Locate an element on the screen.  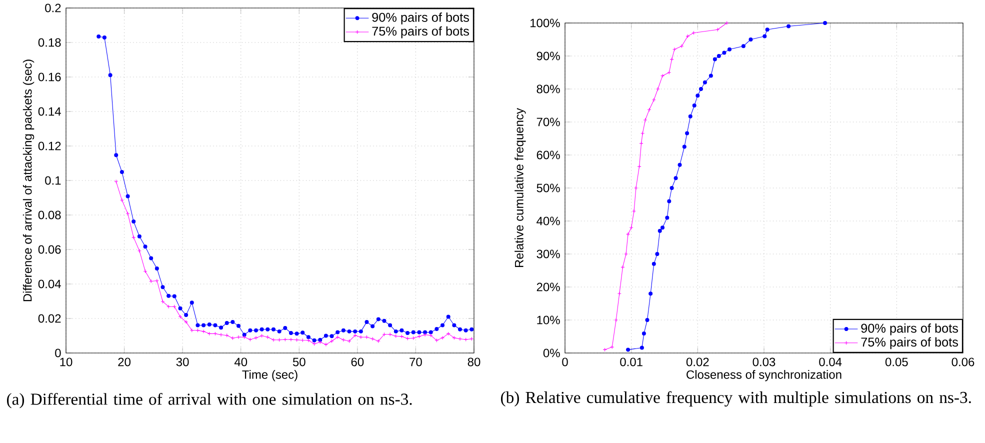
x-tick-label: 60 is located at coordinates (357, 362).